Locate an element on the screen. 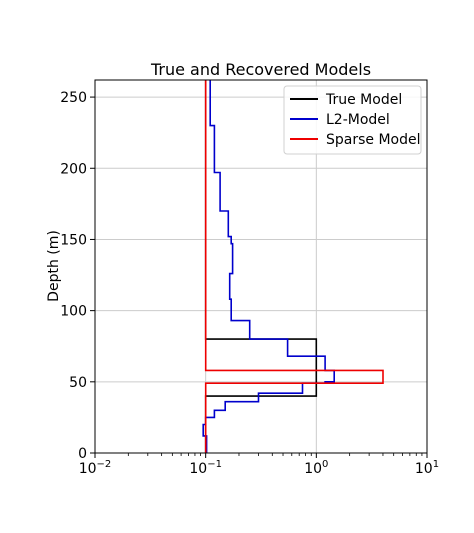  y-tick-label: 0 is located at coordinates (82, 454).